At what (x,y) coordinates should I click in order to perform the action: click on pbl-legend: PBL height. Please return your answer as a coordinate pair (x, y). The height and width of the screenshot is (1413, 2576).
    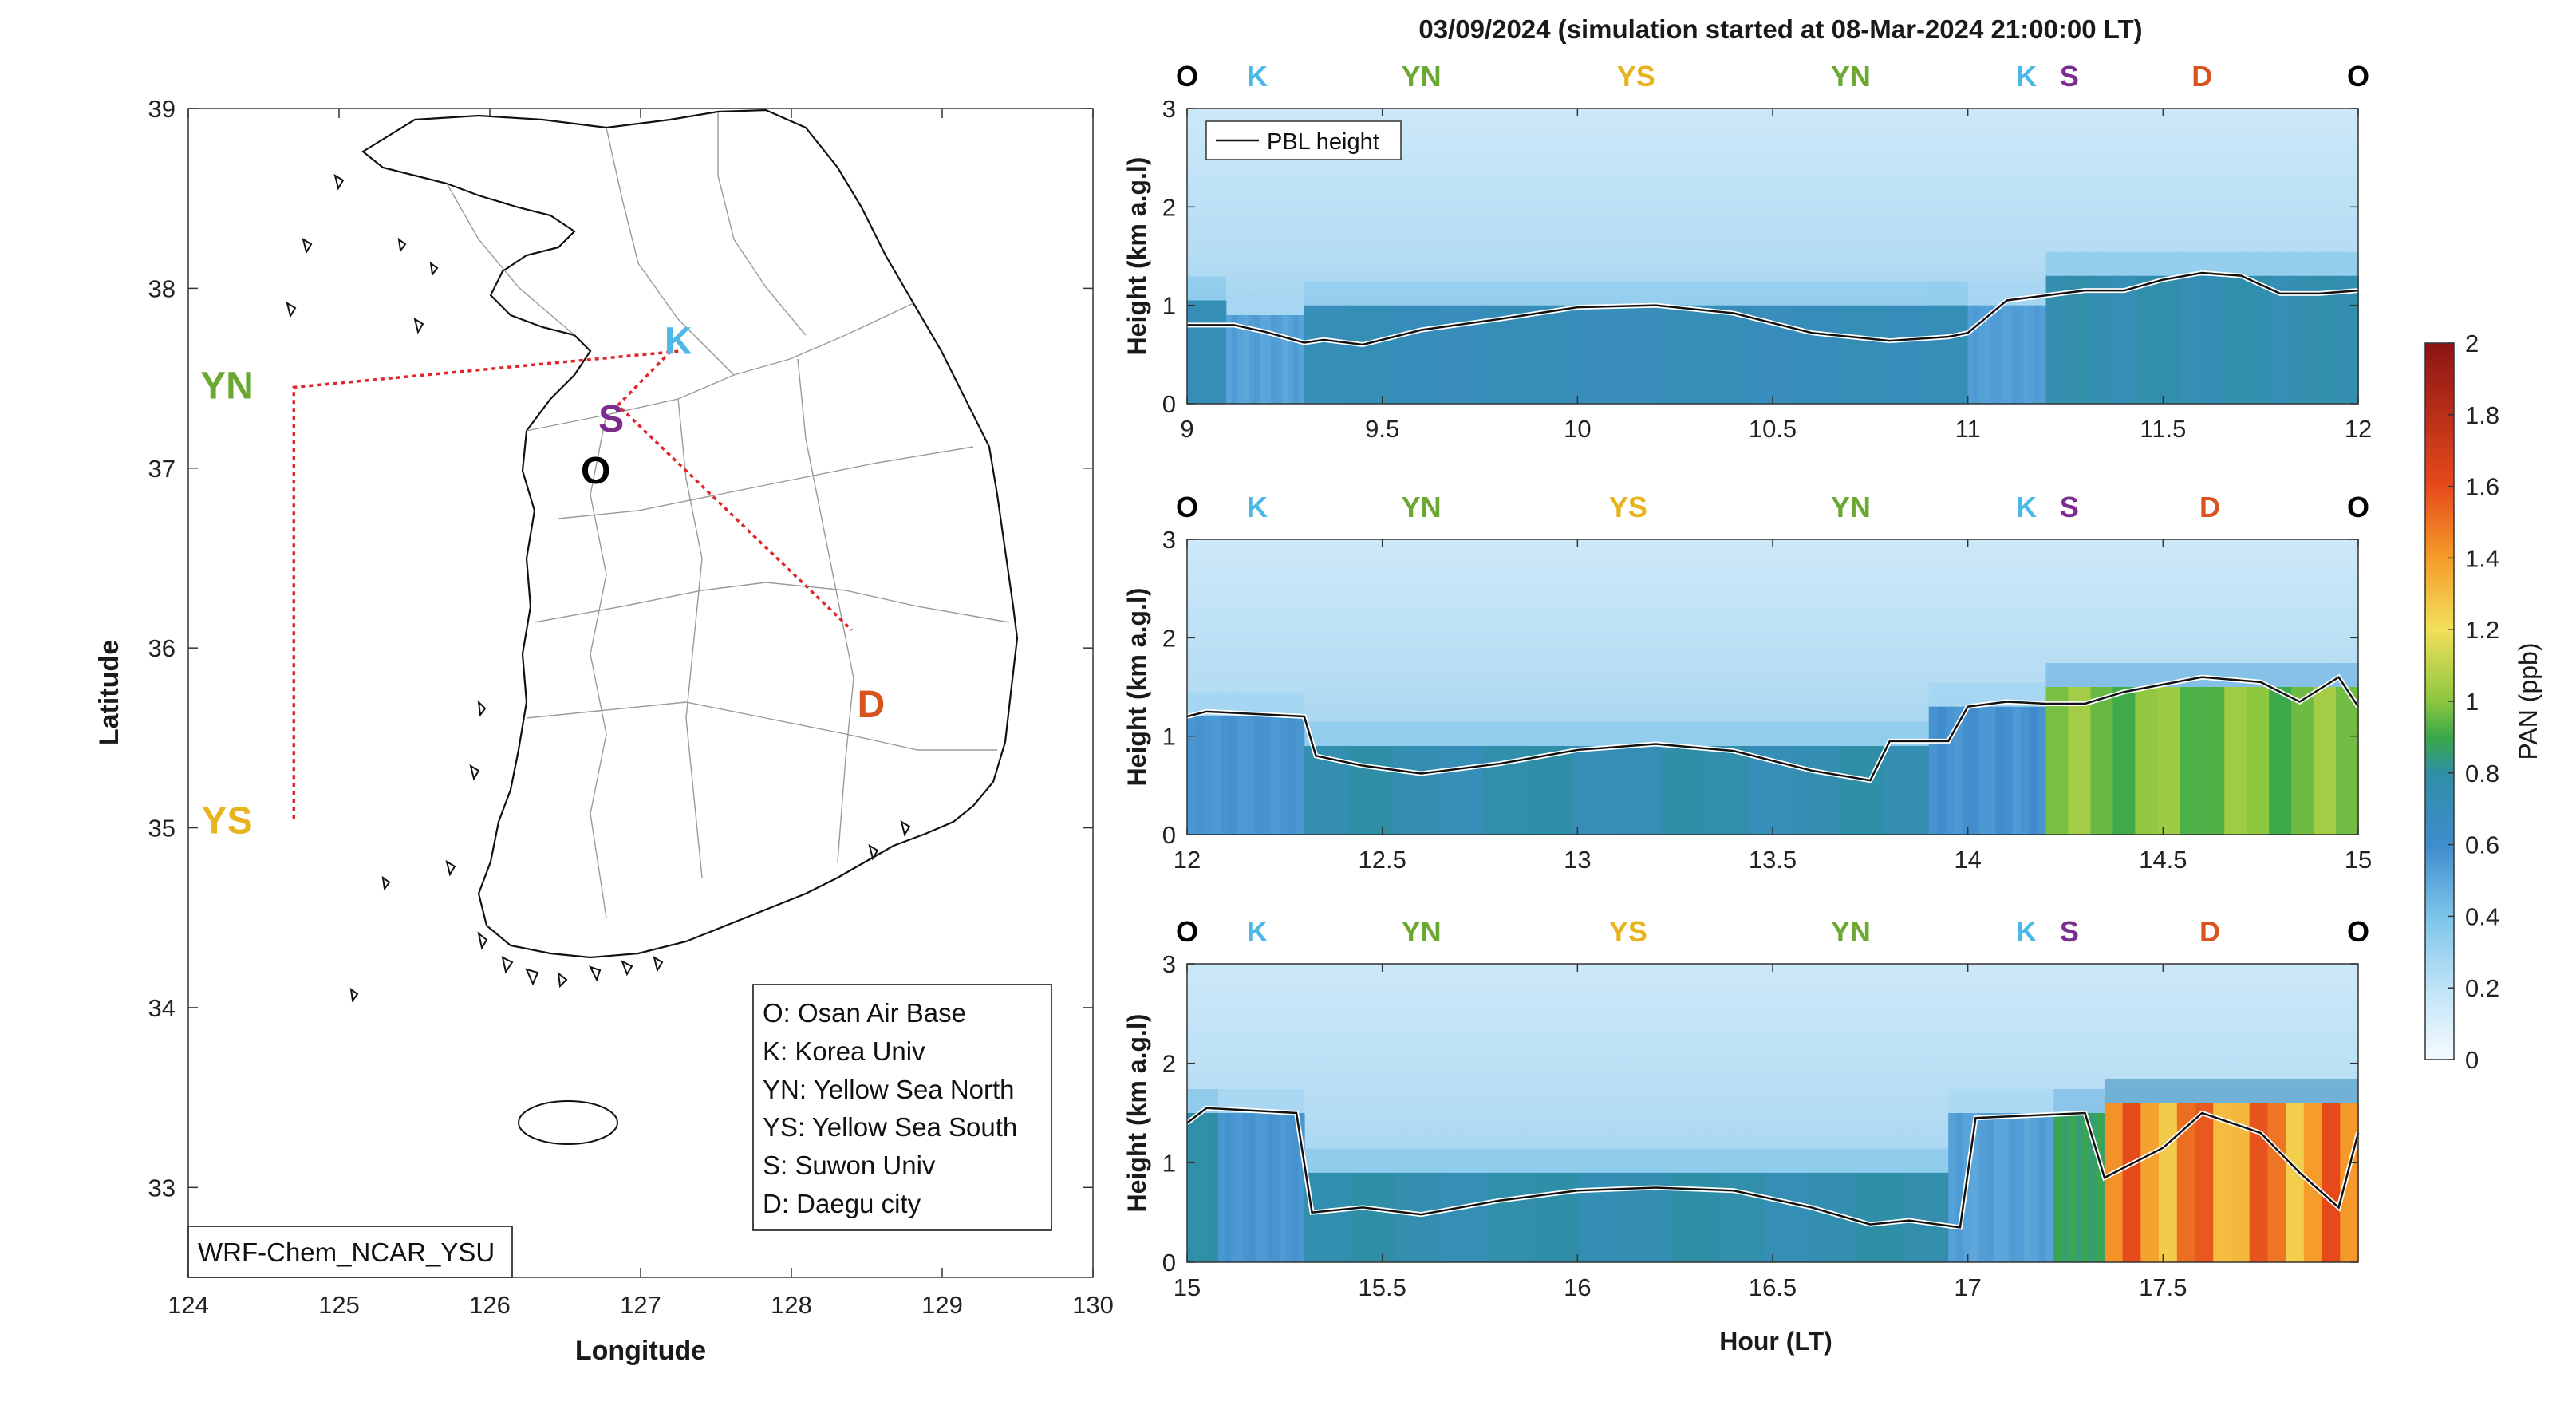
    Looking at the image, I should click on (1303, 140).